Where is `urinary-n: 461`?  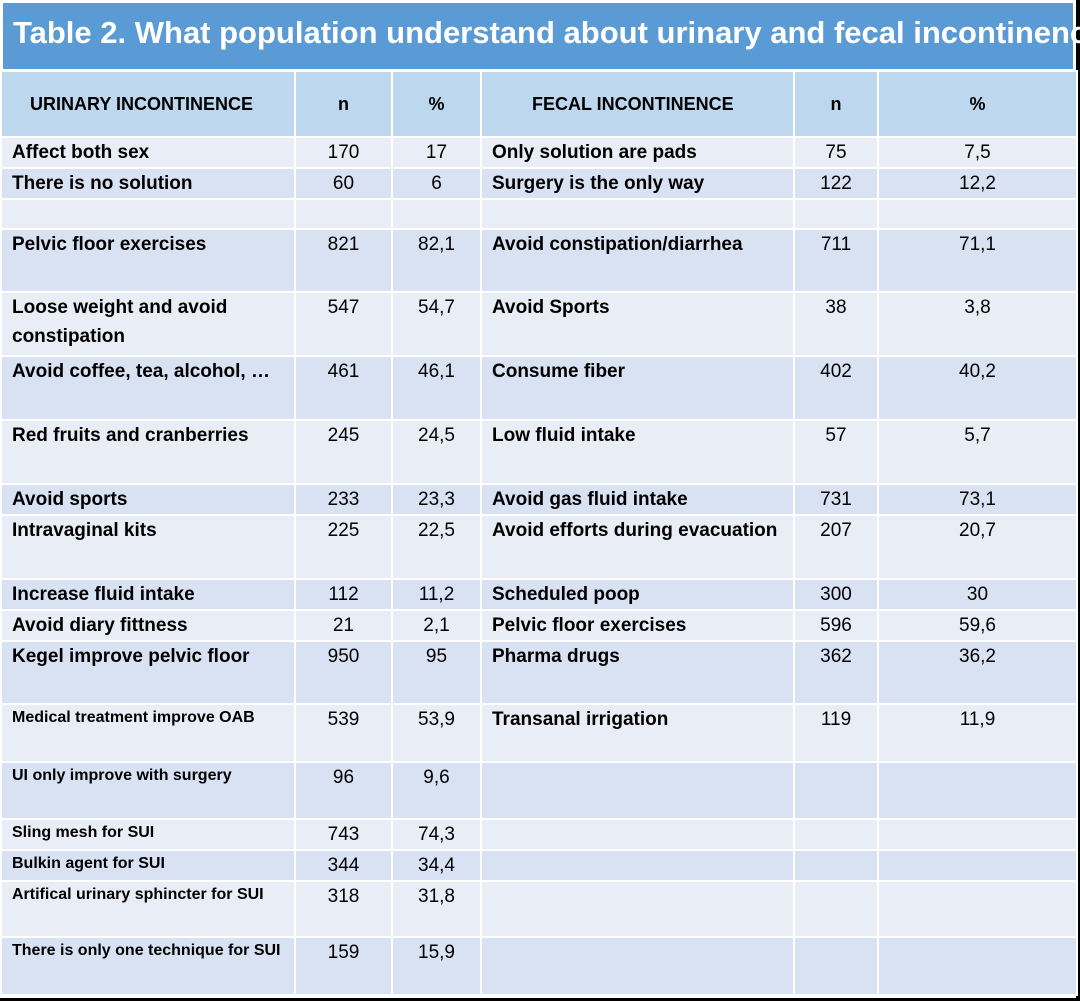 urinary-n: 461 is located at coordinates (343, 388).